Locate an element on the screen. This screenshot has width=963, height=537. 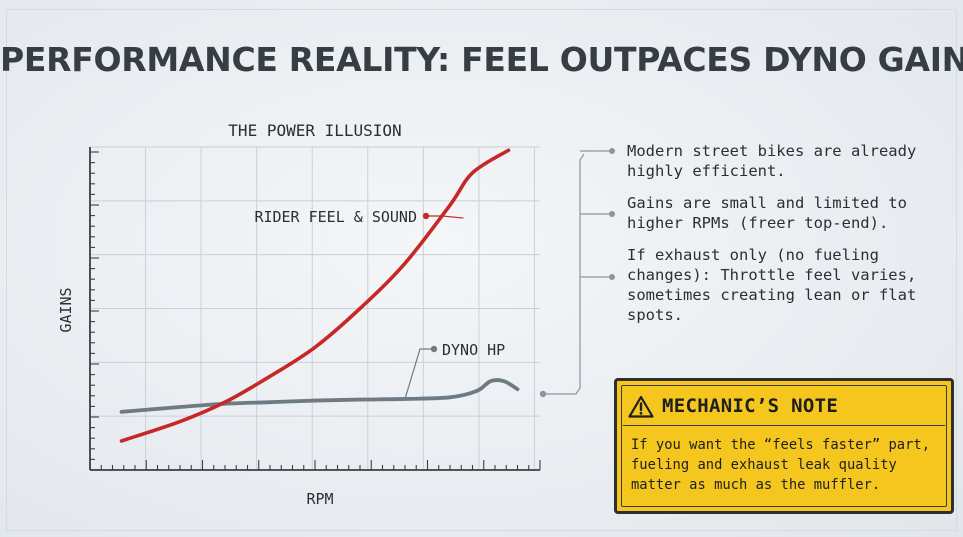
notes-connector is located at coordinates (577, 273).